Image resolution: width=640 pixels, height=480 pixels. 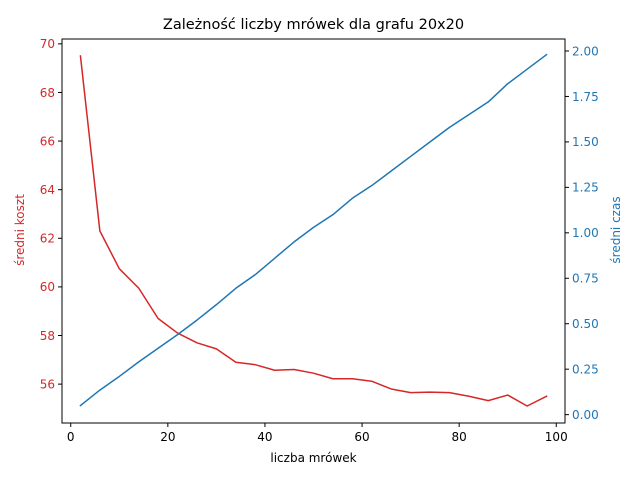 I want to click on right-tick-label: 2.00, so click(x=585, y=51).